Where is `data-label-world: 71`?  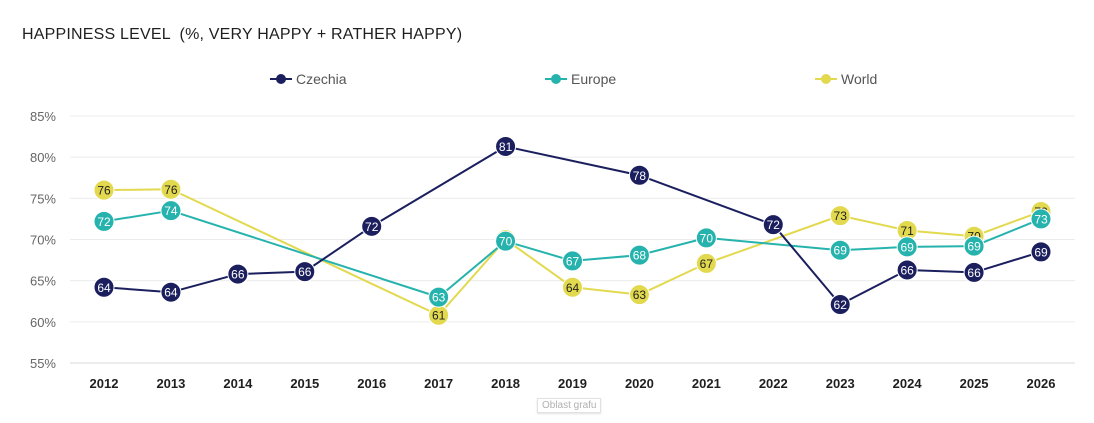 data-label-world: 71 is located at coordinates (907, 231).